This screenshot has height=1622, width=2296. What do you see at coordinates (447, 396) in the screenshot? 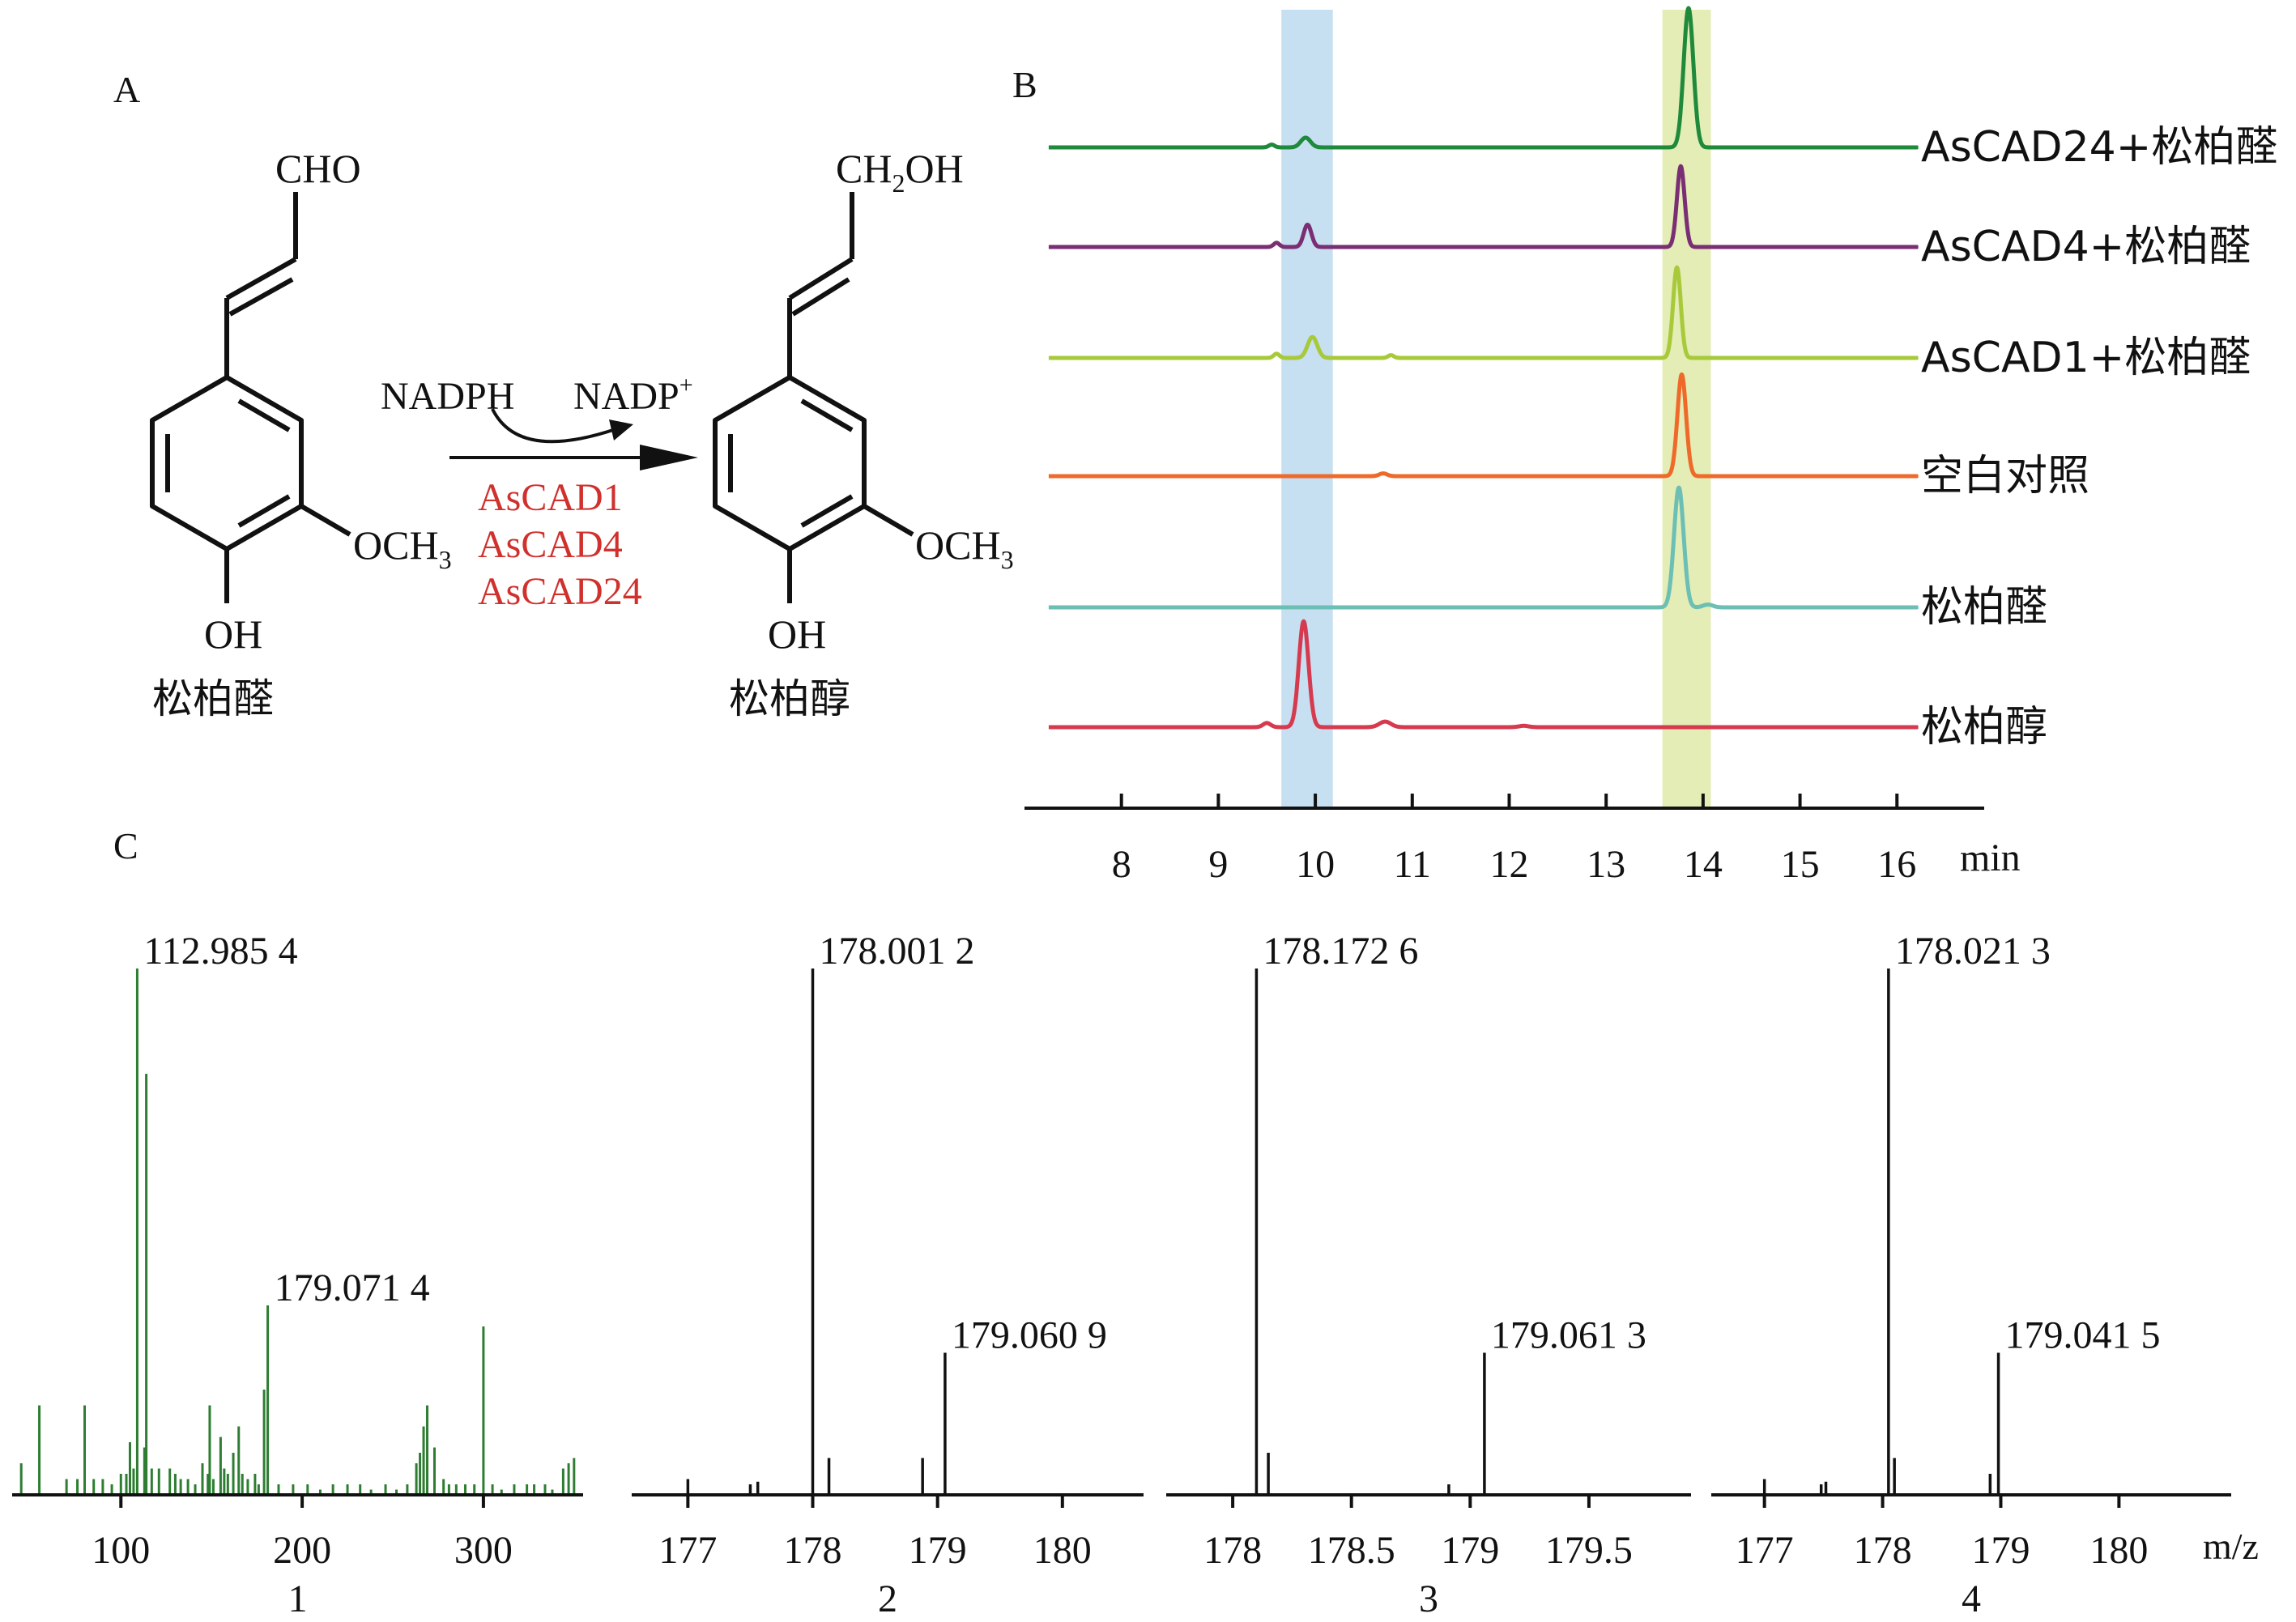
I see `cofactor-nadph: NADPH` at bounding box center [447, 396].